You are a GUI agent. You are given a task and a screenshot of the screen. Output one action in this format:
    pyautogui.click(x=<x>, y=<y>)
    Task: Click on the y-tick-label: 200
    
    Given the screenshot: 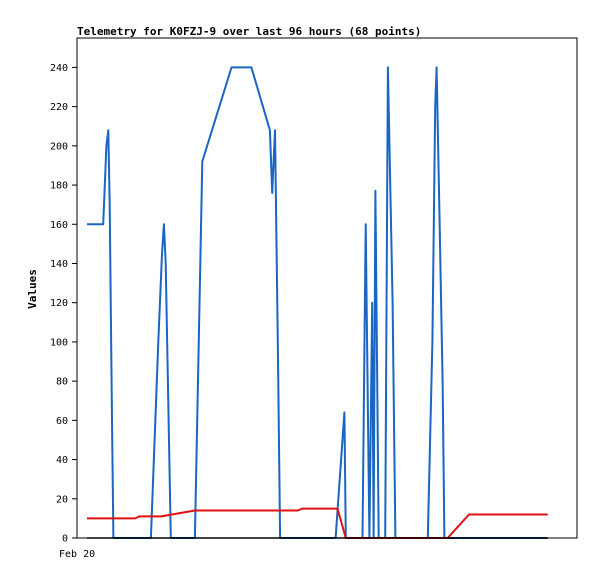 What is the action you would take?
    pyautogui.click(x=59, y=146)
    